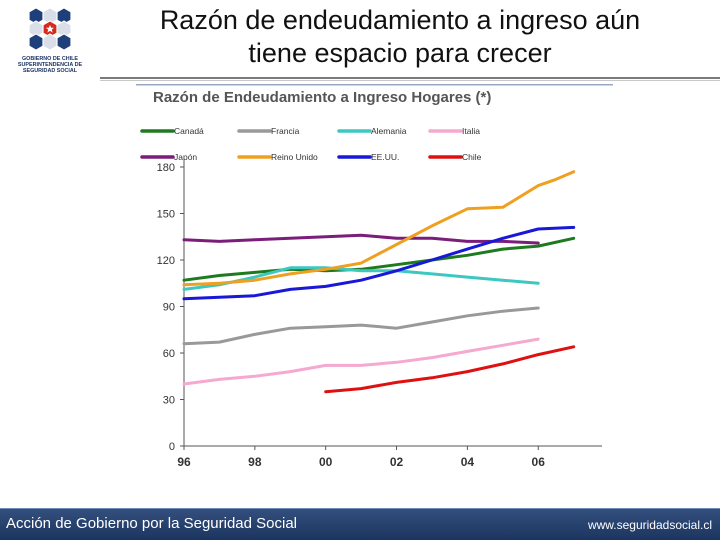 The width and height of the screenshot is (720, 540). I want to click on legend-item: Alemania, so click(372, 131).